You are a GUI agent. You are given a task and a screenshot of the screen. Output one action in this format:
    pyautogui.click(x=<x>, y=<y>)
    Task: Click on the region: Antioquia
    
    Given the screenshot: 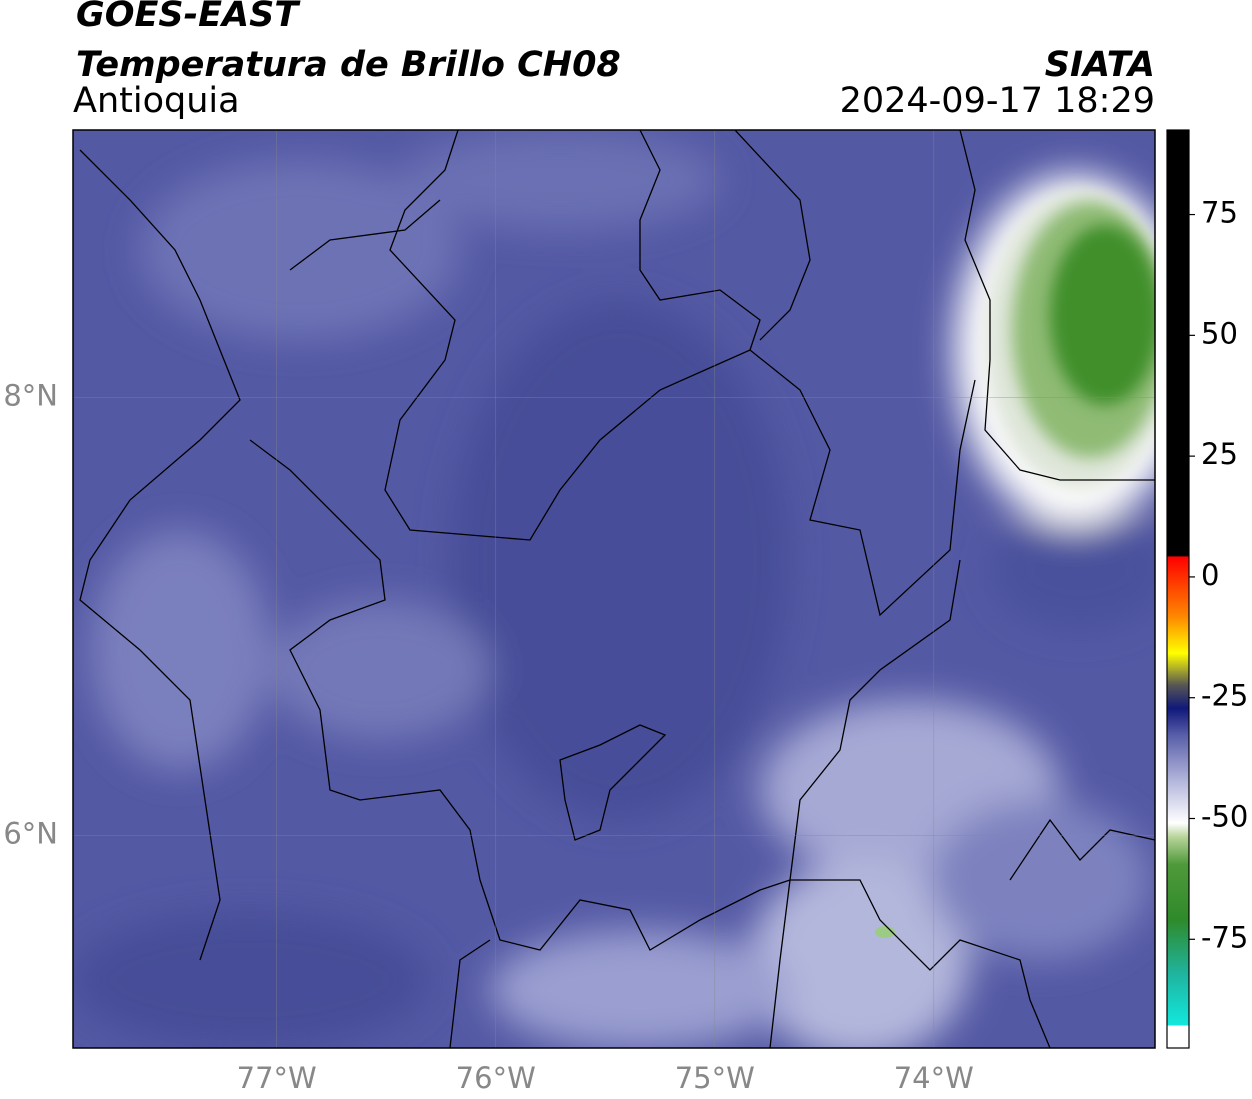 What is the action you would take?
    pyautogui.click(x=156, y=101)
    